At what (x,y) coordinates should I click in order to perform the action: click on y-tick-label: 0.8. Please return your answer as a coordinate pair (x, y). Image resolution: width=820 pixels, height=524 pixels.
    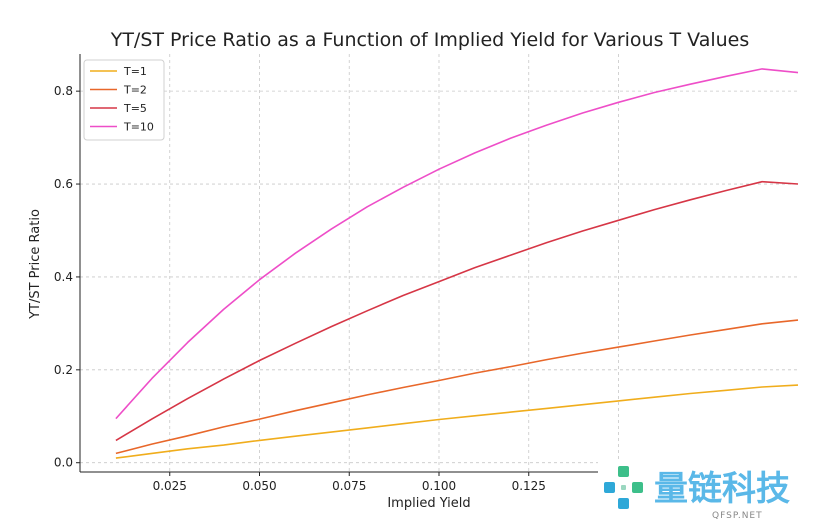
    Looking at the image, I should click on (63, 91).